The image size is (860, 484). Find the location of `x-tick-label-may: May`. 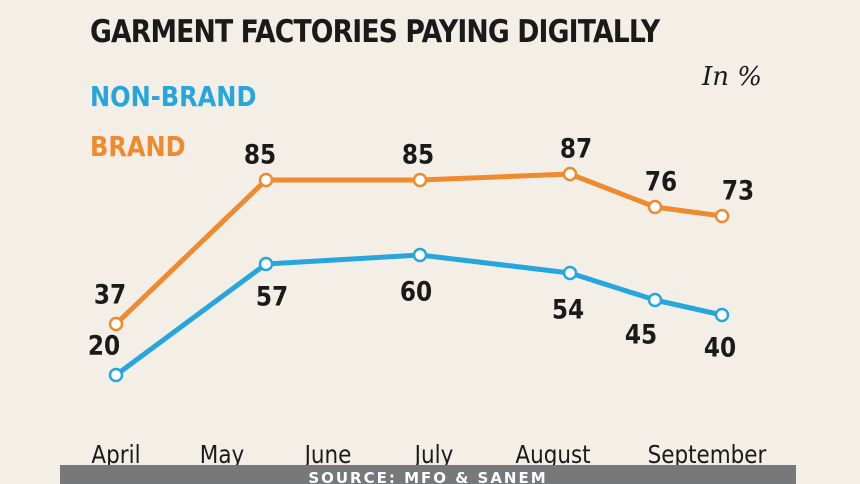

x-tick-label-may: May is located at coordinates (222, 454).